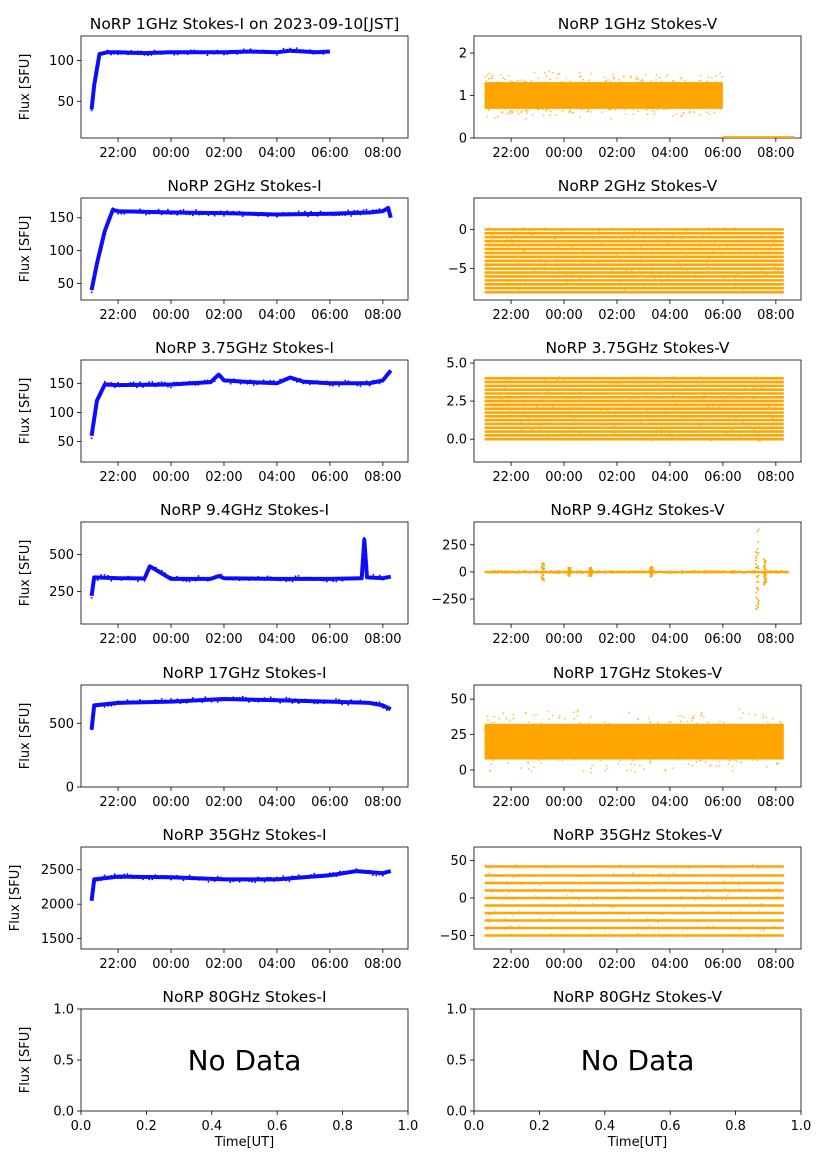 The width and height of the screenshot is (827, 1169). I want to click on x-tick-label: 06:00, so click(722, 153).